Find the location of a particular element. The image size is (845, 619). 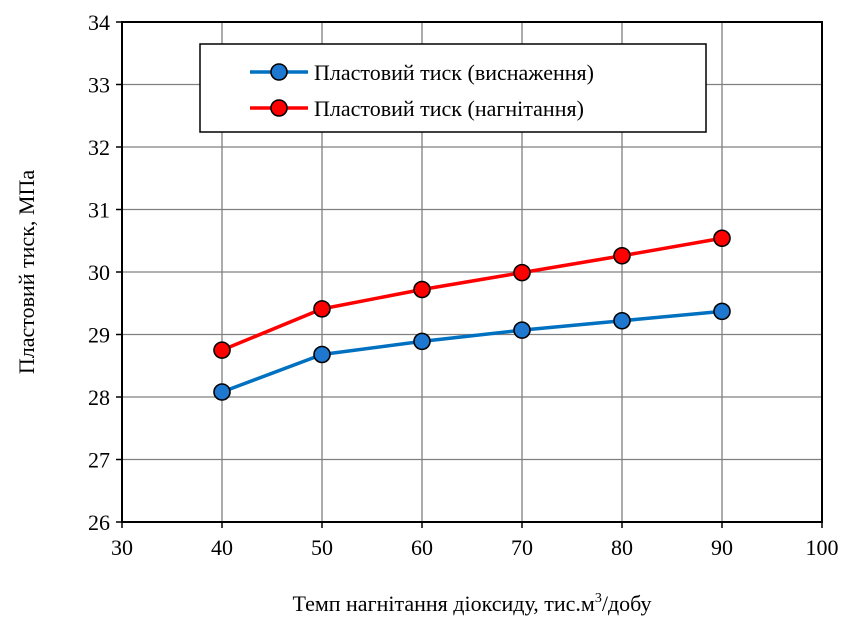

legend-label: Пластовий тиск (виснаження) is located at coordinates (454, 72).